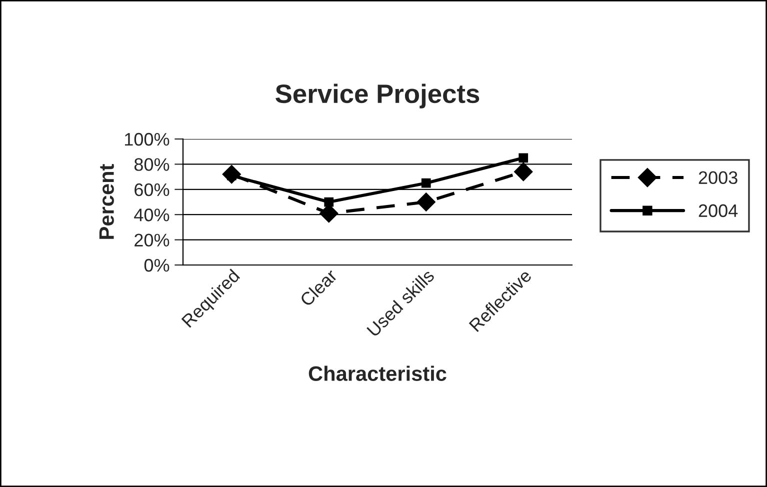 The image size is (767, 487). Describe the element at coordinates (377, 373) in the screenshot. I see `x-axis-title: Characteristic` at that location.